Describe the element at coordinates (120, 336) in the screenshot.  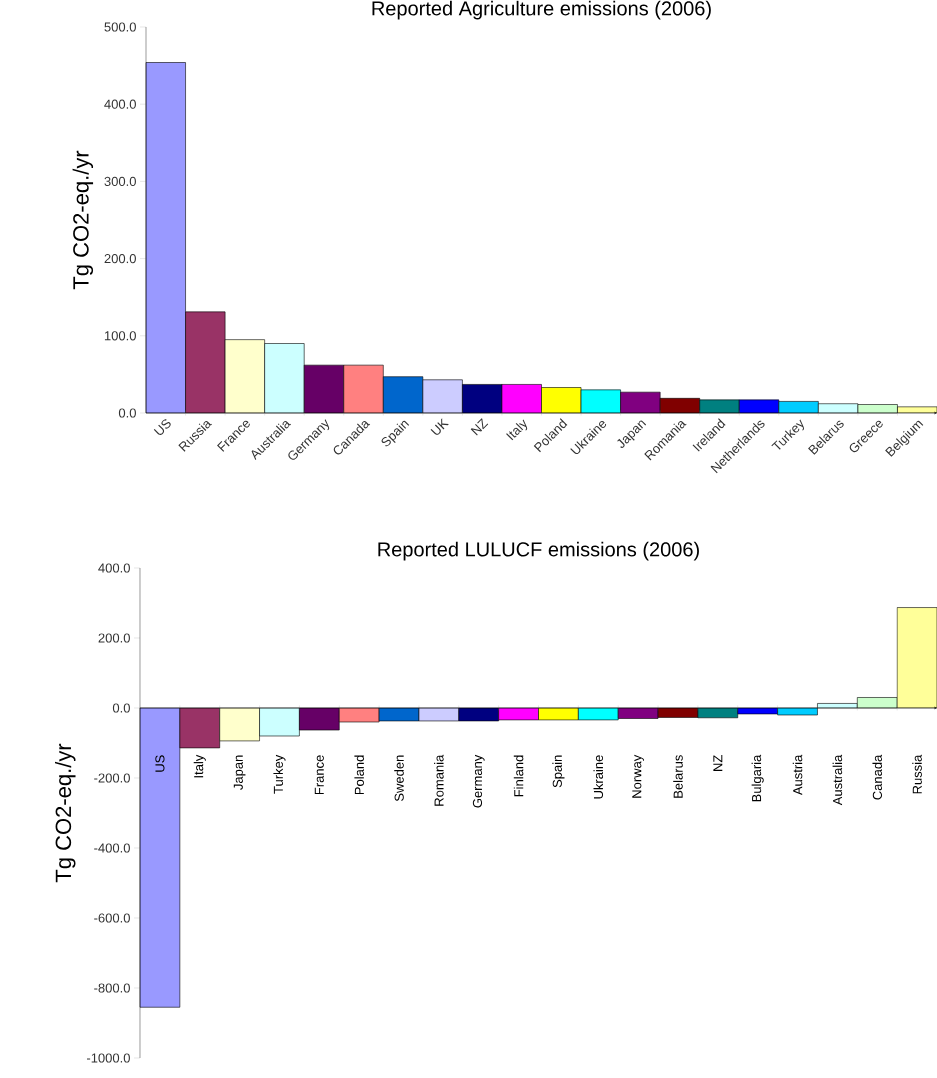
I see `y-tick-label: 100.0` at that location.